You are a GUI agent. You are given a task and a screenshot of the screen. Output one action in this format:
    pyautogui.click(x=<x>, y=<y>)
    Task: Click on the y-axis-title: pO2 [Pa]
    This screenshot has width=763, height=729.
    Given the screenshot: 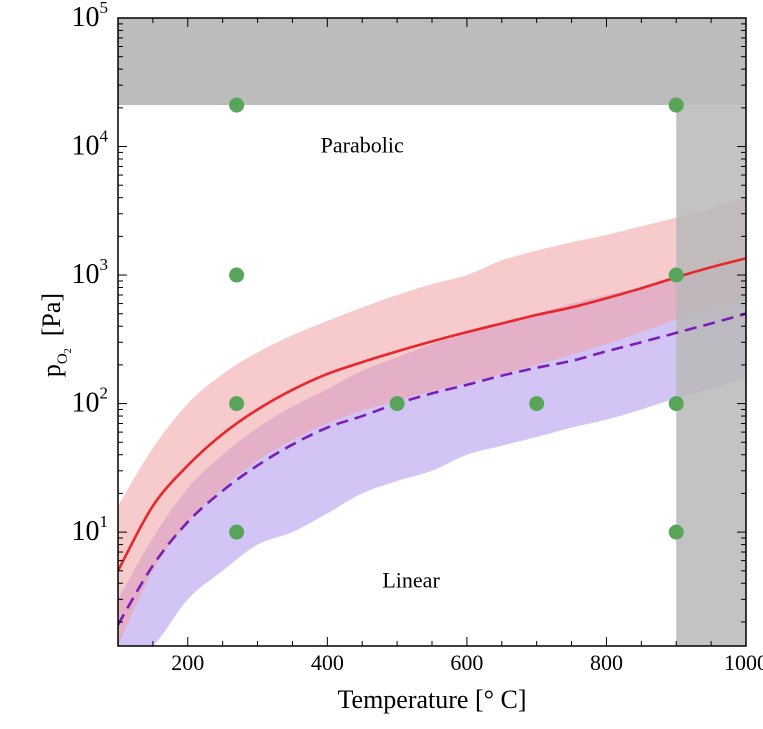 What is the action you would take?
    pyautogui.click(x=55, y=335)
    